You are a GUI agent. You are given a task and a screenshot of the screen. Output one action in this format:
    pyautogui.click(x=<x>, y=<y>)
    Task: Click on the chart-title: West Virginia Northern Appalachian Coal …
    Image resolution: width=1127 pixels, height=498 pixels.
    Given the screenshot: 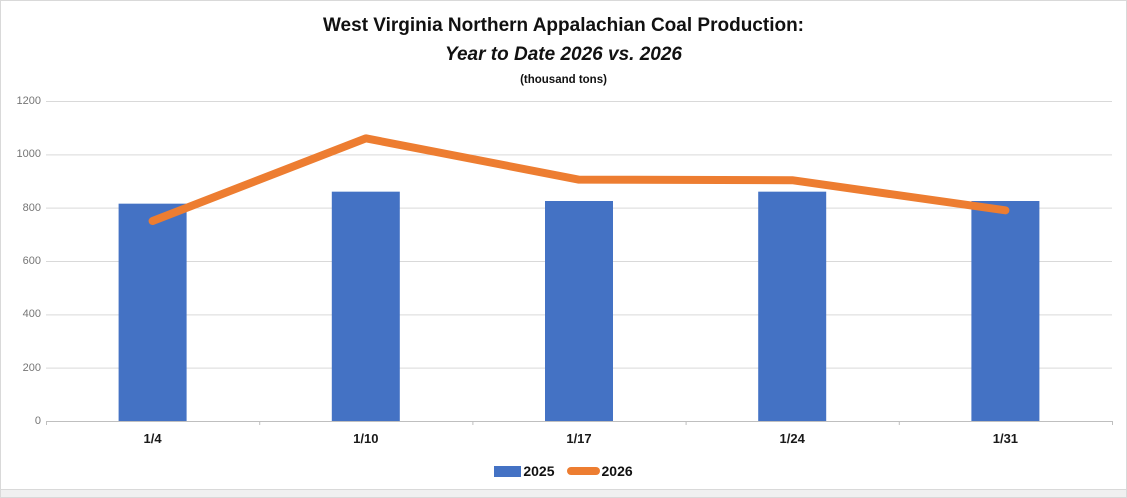 What is the action you would take?
    pyautogui.click(x=563, y=25)
    